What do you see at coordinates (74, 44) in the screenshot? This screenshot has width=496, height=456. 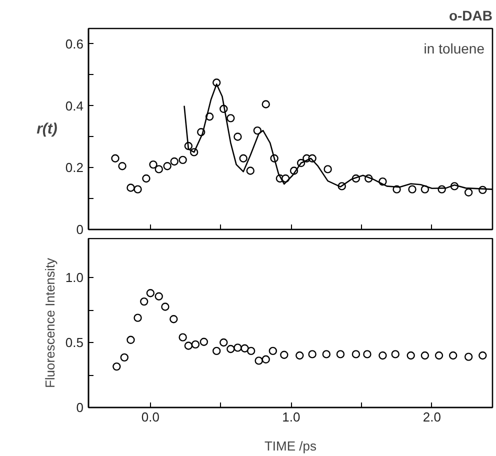 I see `y-tick-label: 0.6` at bounding box center [74, 44].